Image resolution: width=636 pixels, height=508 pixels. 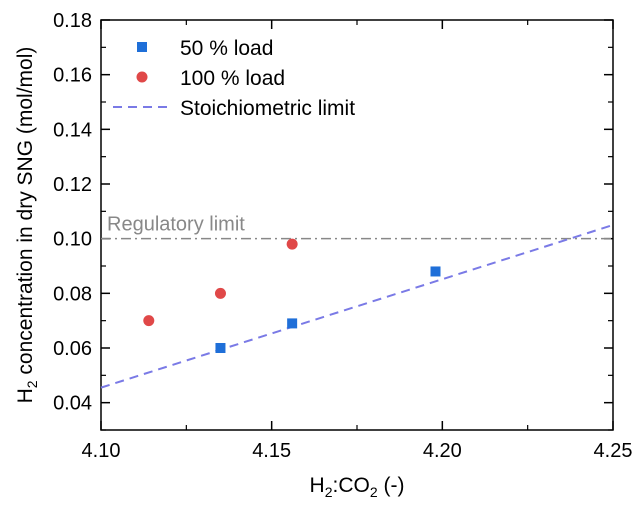 What do you see at coordinates (72, 21) in the screenshot?
I see `y-tick-label: 0.18` at bounding box center [72, 21].